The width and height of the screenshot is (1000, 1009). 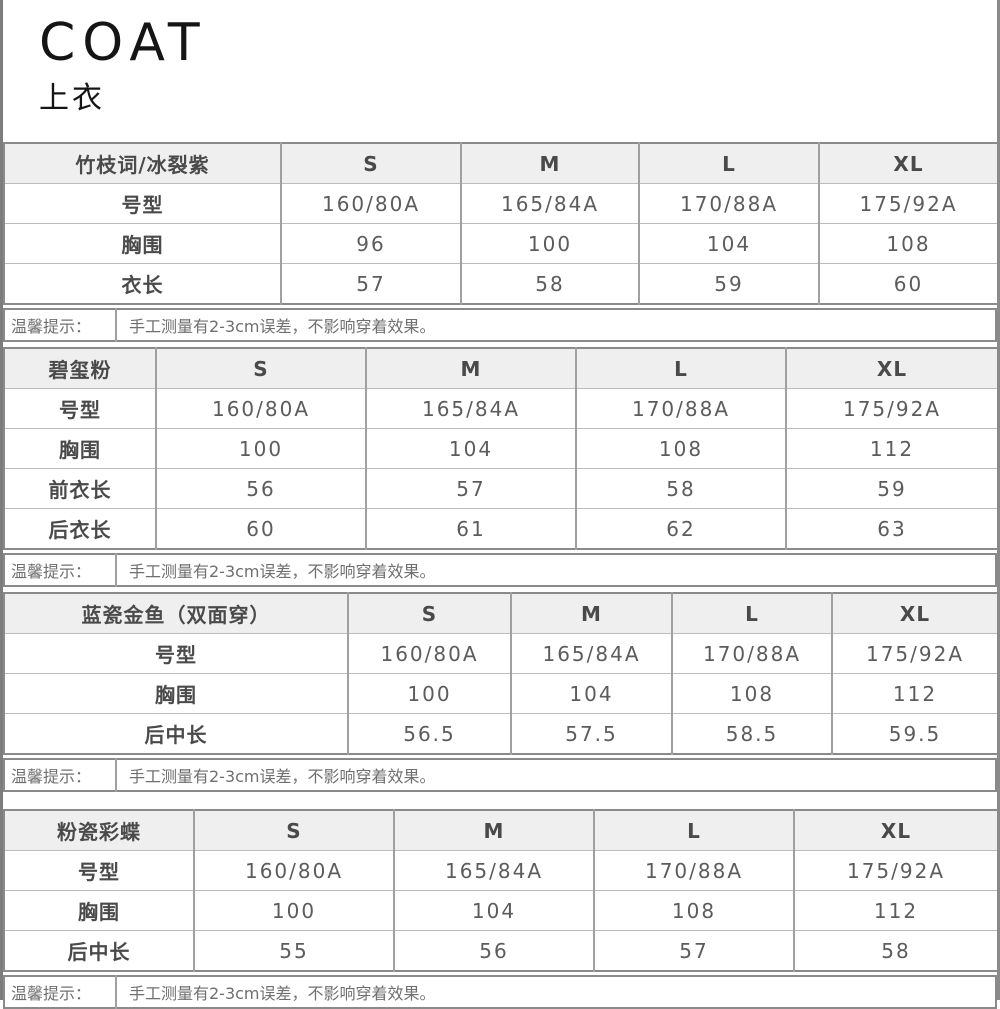 I want to click on colorway-name: 粉瓷彩蝶, so click(x=99, y=830).